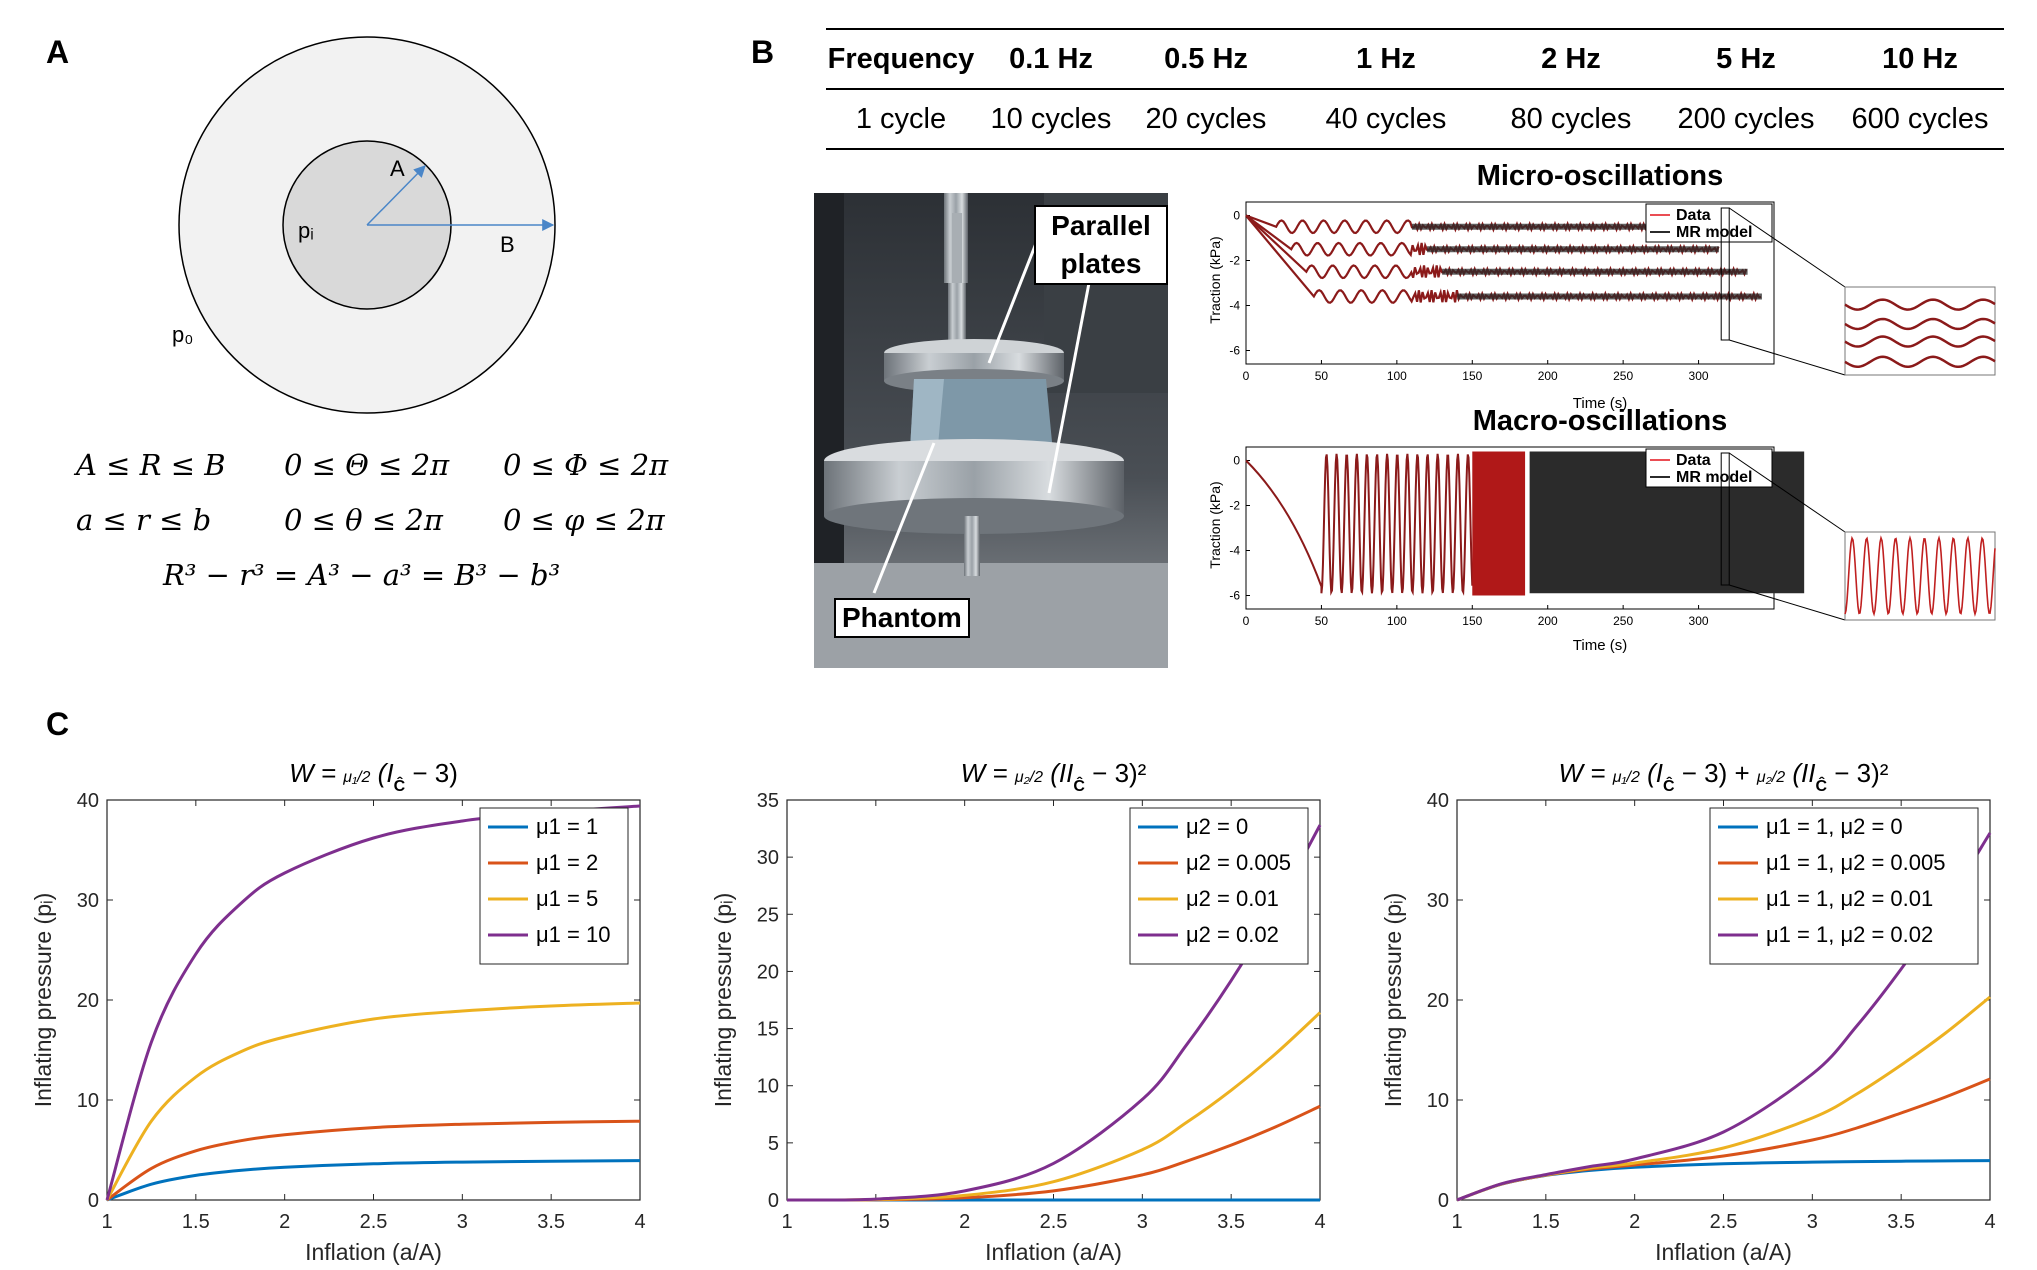 The image size is (2037, 1270). I want to click on zoom-window, so click(1725, 274).